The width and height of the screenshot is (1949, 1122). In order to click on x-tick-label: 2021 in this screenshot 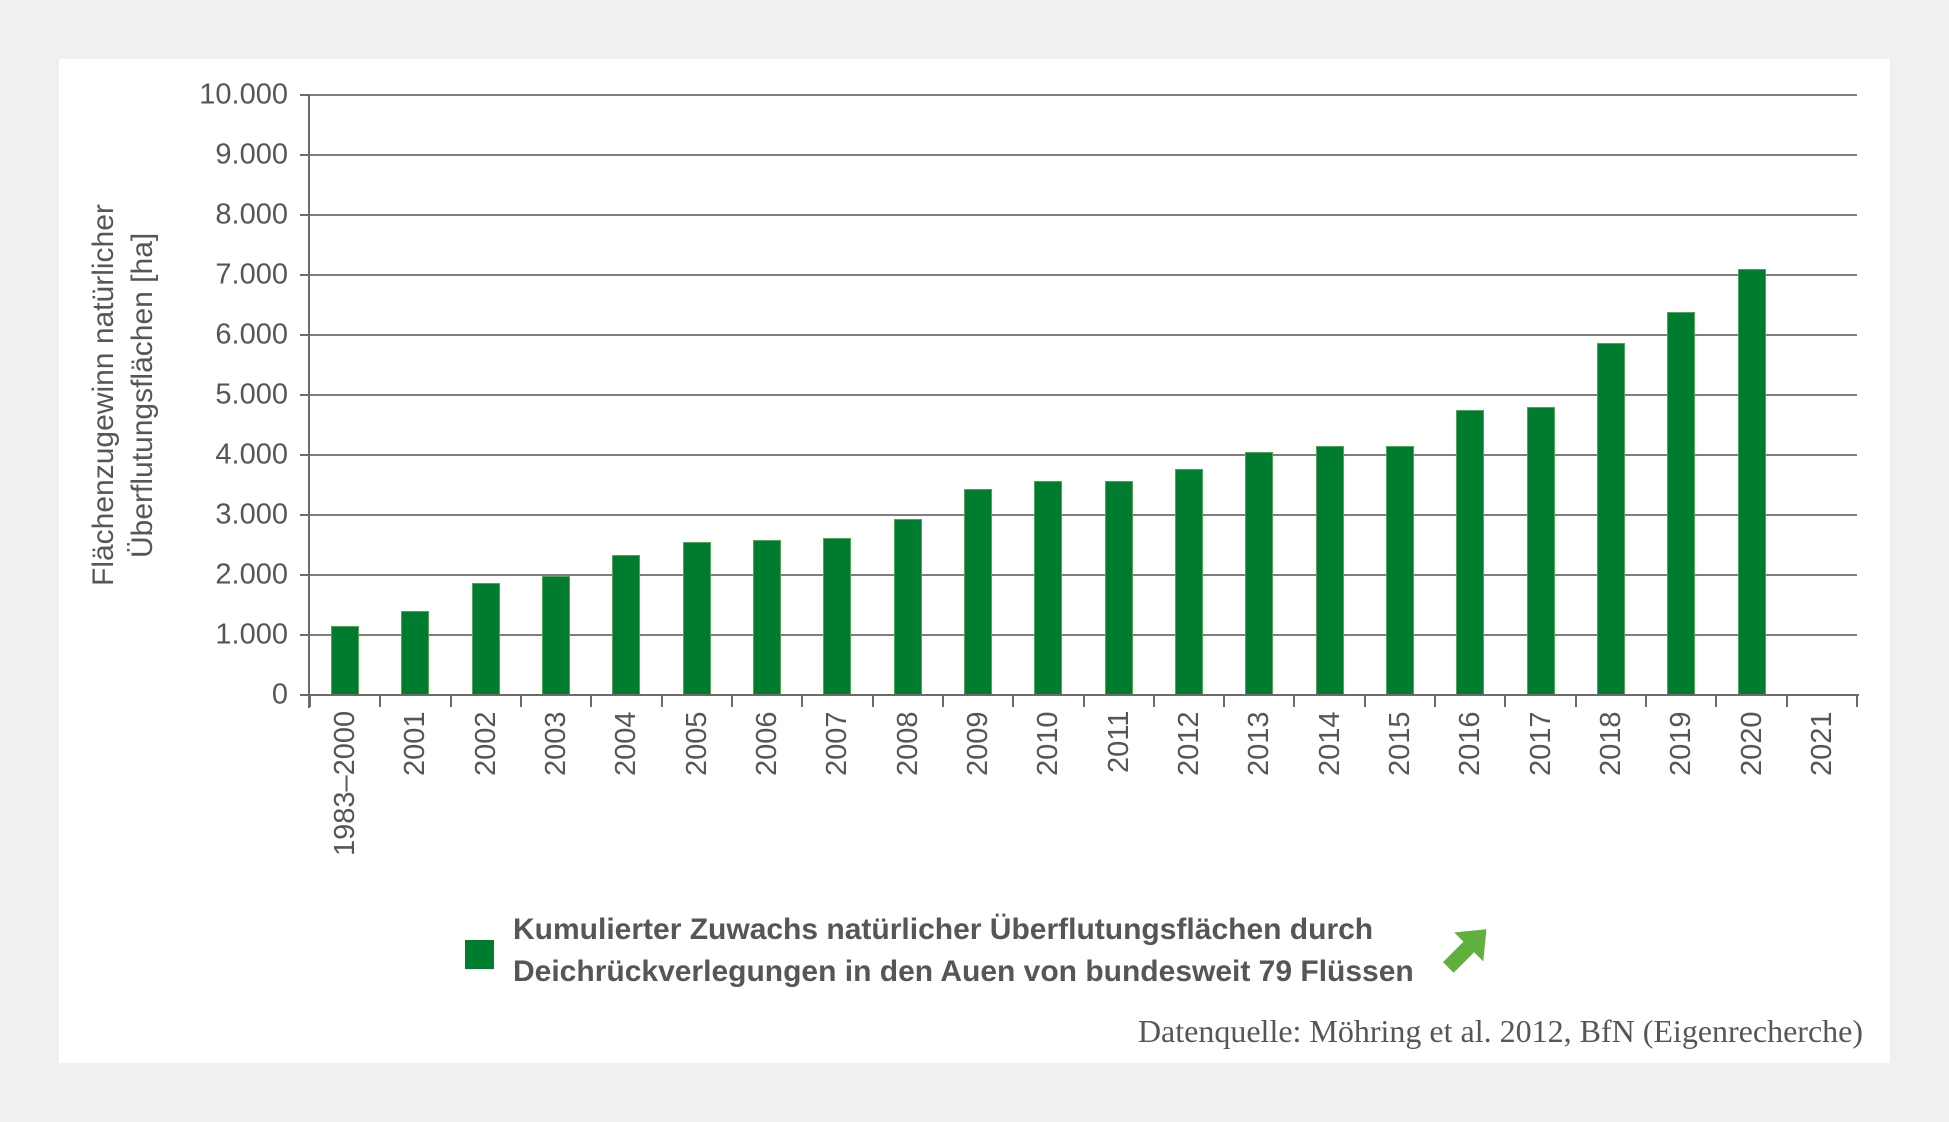, I will do `click(1821, 743)`.